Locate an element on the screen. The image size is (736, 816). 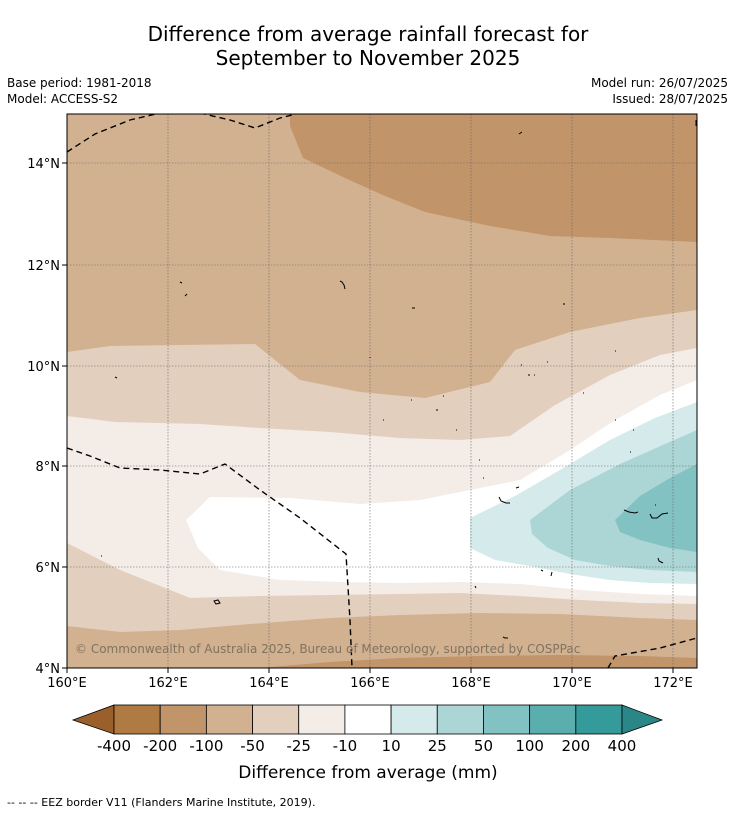
colorbar-tick-label: 400 is located at coordinates (622, 746).